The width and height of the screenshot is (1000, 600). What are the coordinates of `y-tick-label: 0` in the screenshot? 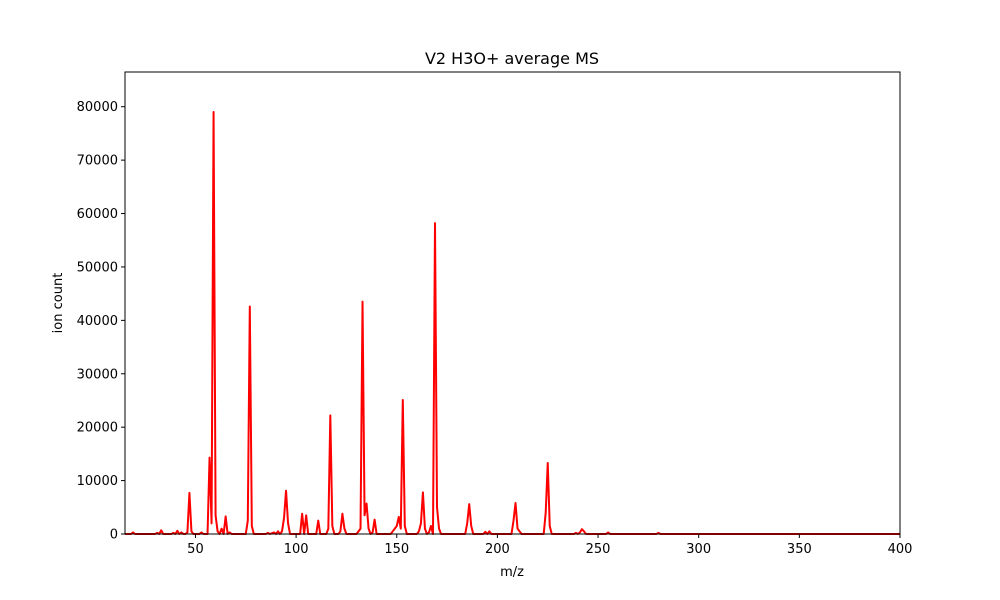 It's located at (114, 535).